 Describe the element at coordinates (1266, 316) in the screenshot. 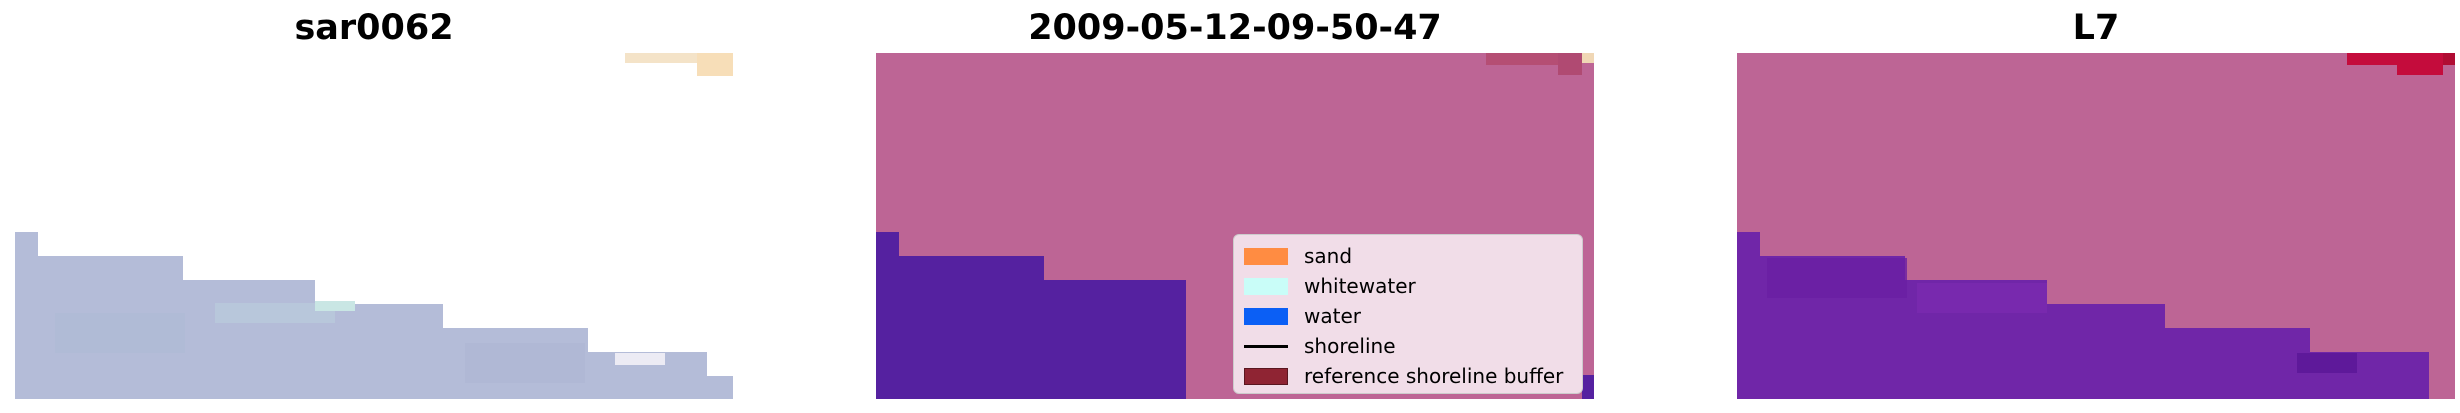

I see `water-swatch` at that location.